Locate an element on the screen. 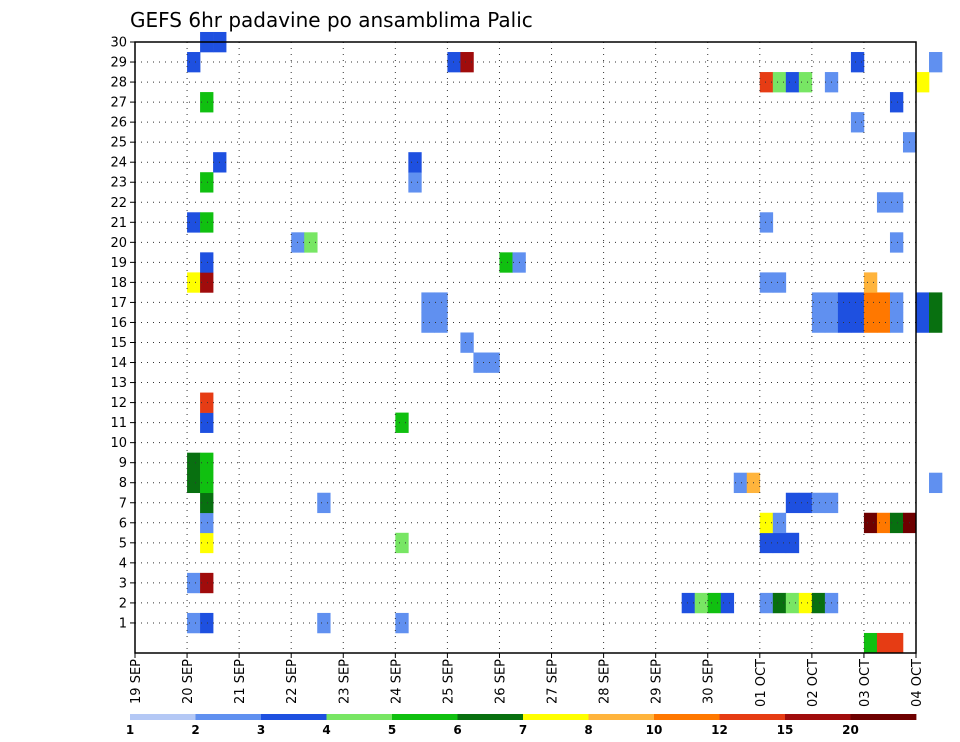 The image size is (960, 742). colorbar-label: 8 is located at coordinates (588, 730).